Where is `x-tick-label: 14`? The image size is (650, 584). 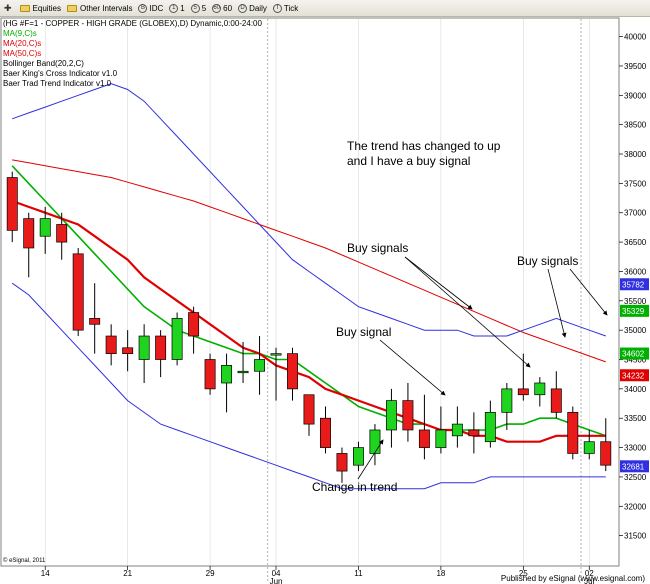
x-tick-label: 14 is located at coordinates (45, 573).